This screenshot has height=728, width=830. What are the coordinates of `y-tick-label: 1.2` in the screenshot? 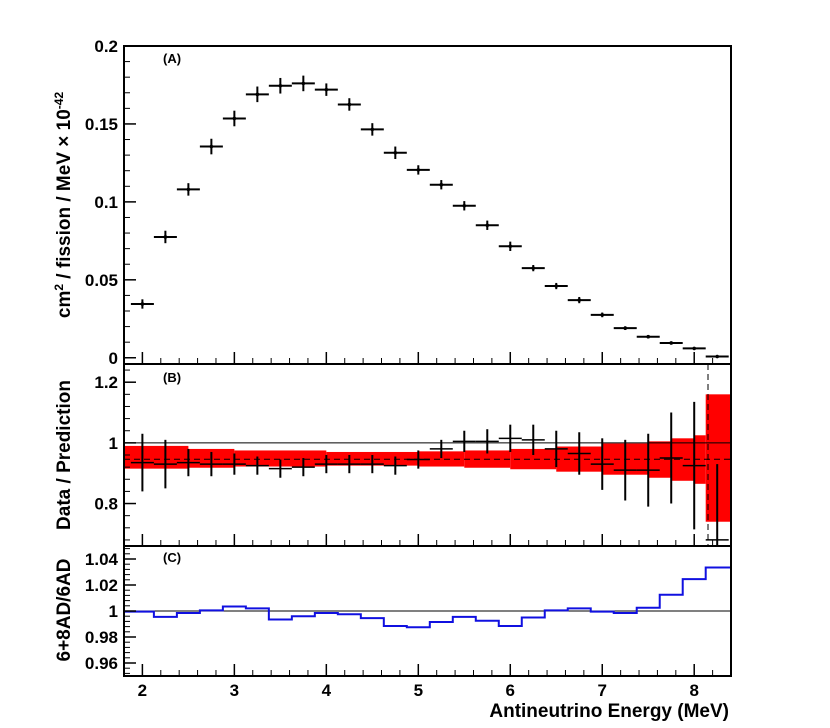 It's located at (106, 382).